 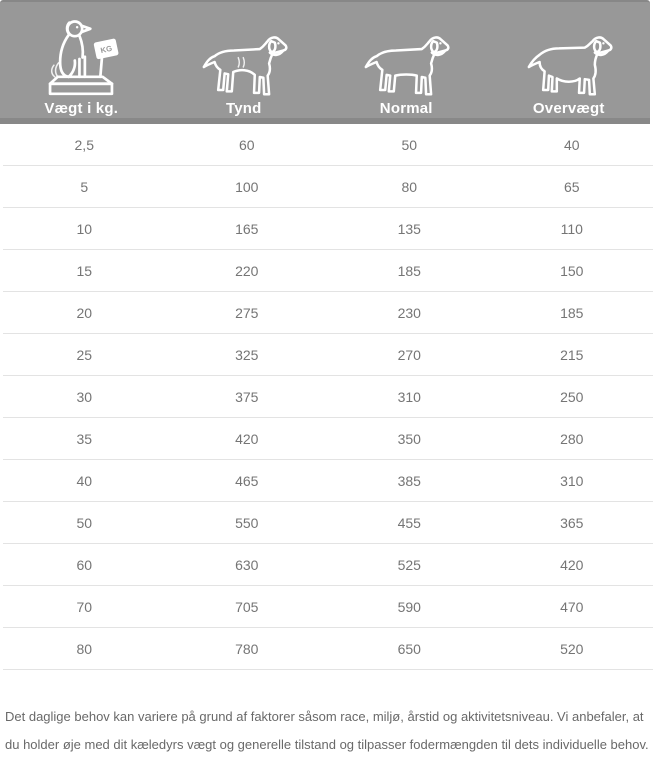 What do you see at coordinates (328, 271) in the screenshot?
I see `table-row: 15 220 185 150` at bounding box center [328, 271].